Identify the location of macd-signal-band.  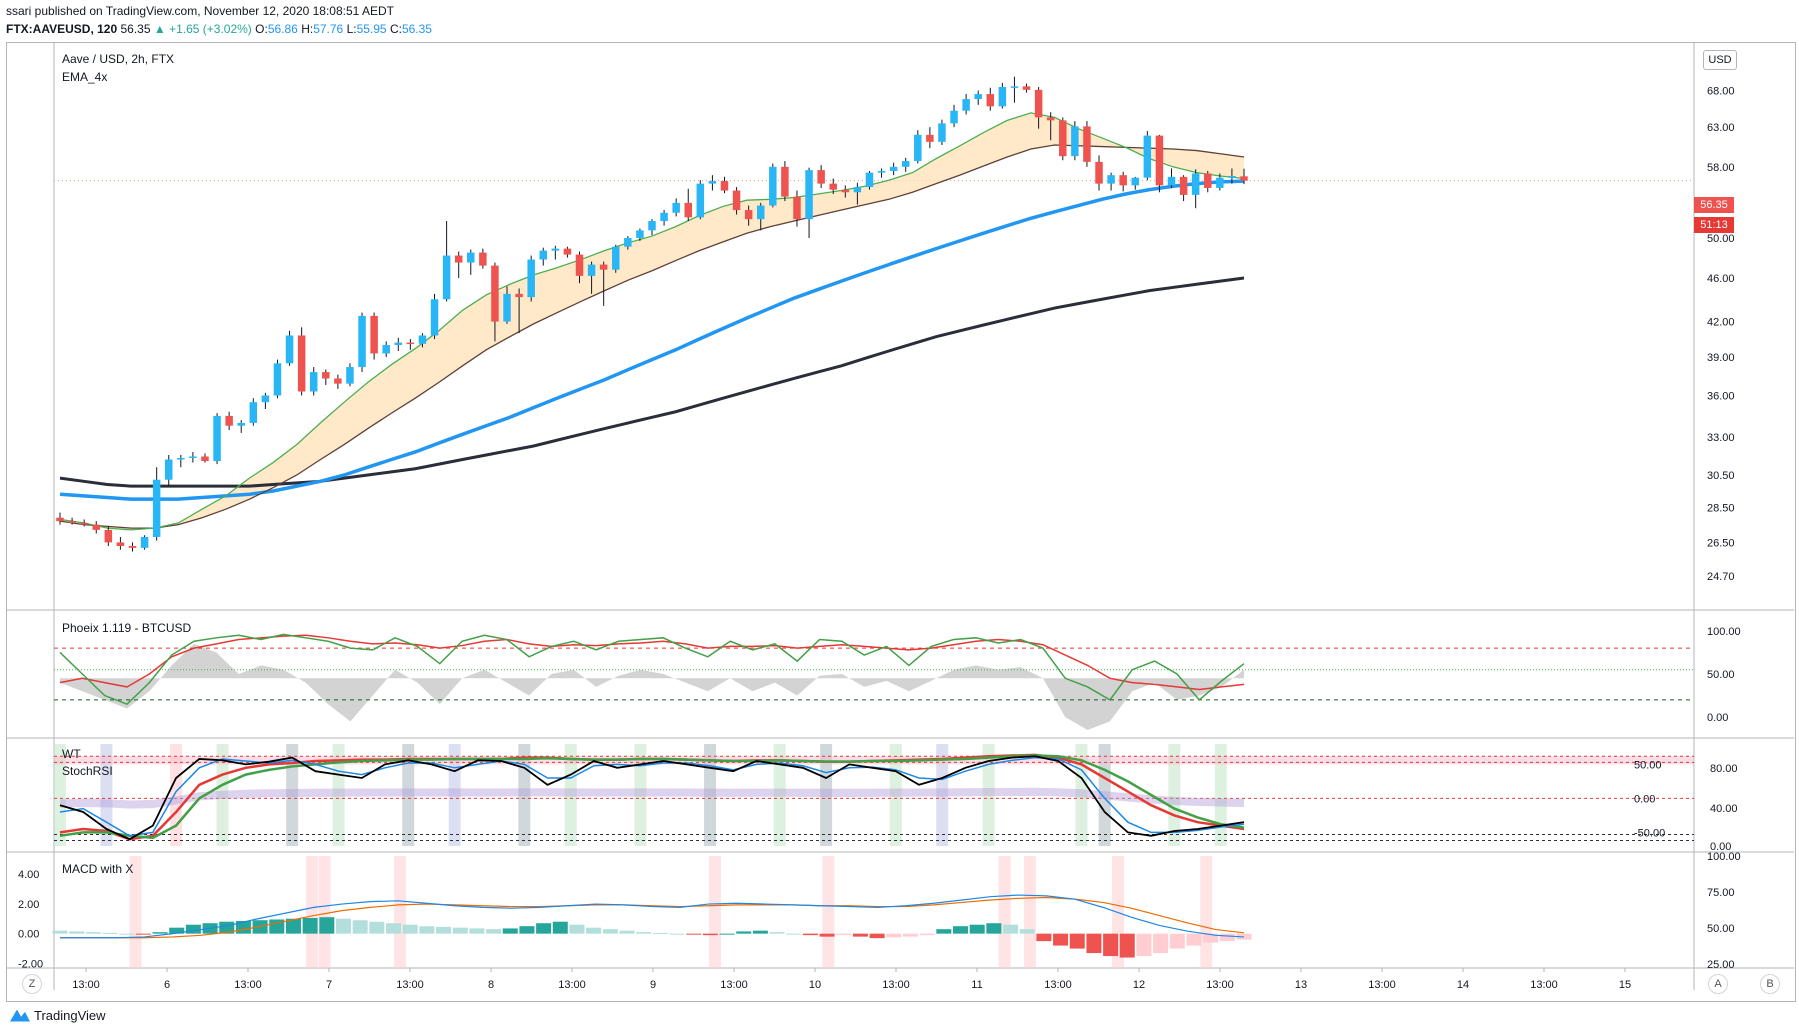
(400, 912).